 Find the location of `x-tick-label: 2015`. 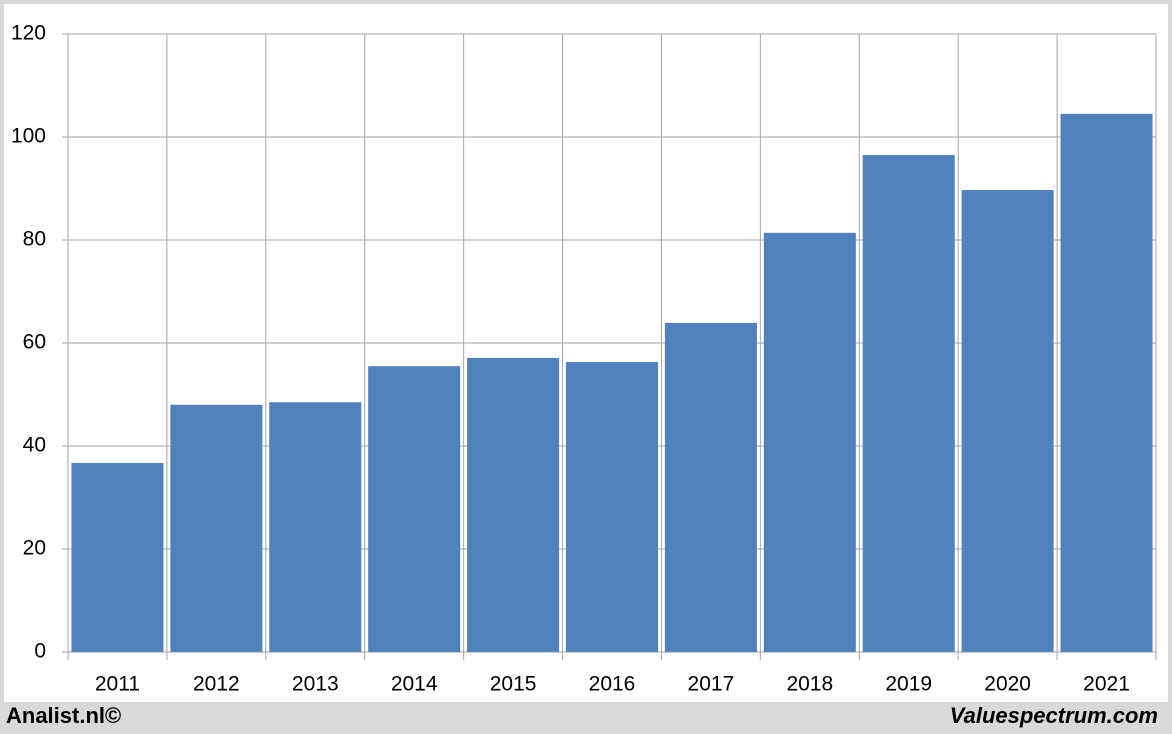

x-tick-label: 2015 is located at coordinates (513, 684).